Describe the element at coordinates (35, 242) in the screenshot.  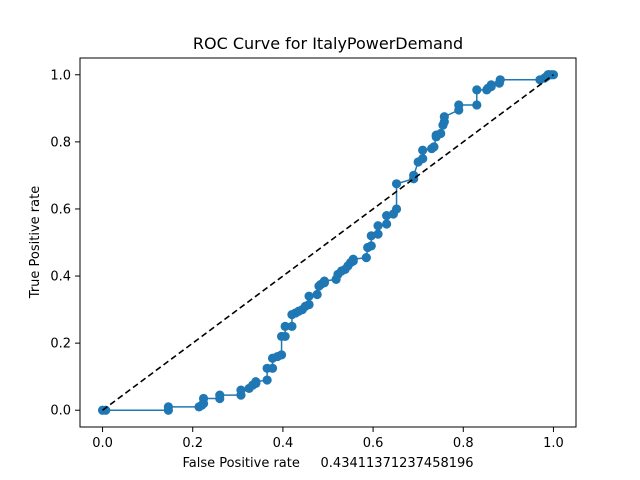
I see `y-axis-label: True Positive rate` at that location.